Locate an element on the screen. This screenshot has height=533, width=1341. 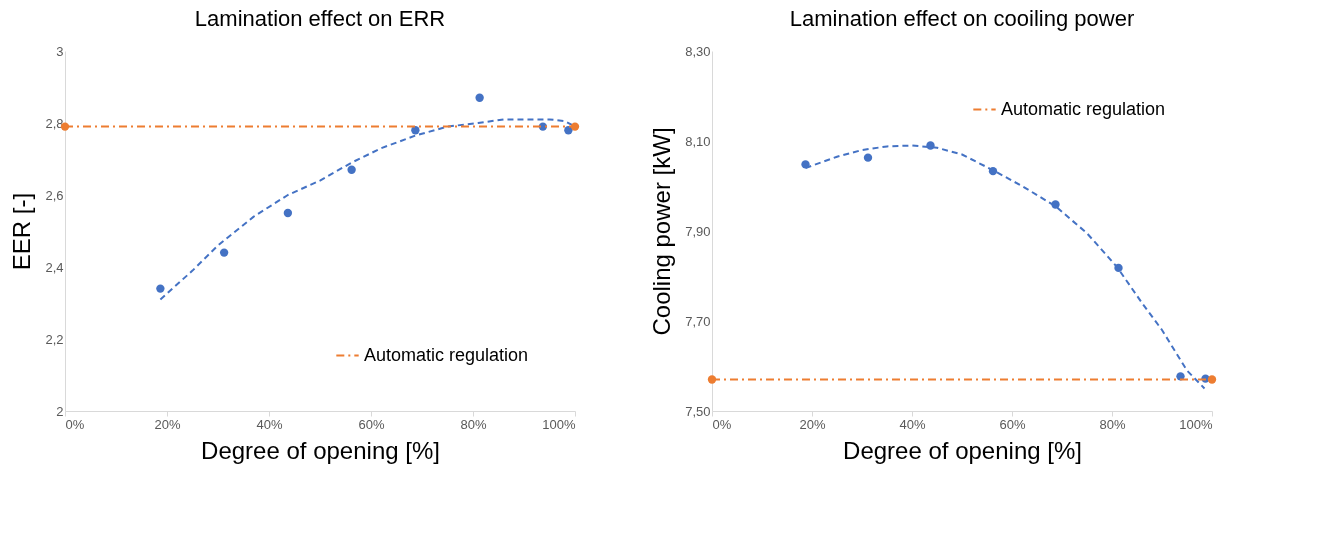
y-tick-label: 2,6 is located at coordinates (54, 195).